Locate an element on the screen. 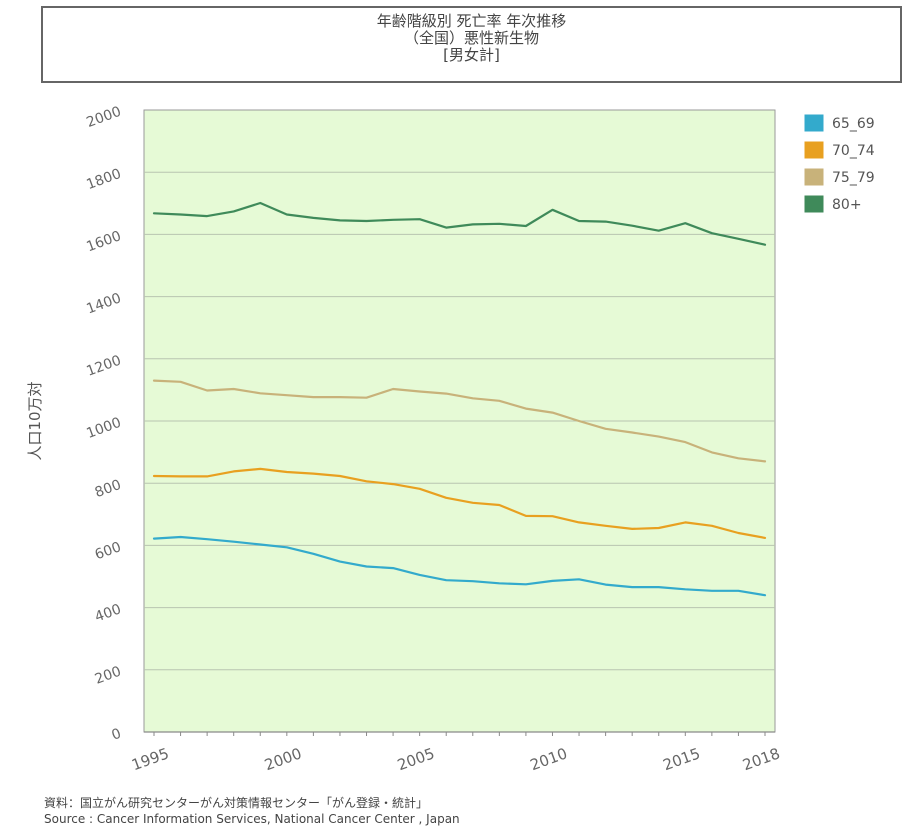 The height and width of the screenshot is (836, 903). y-tick-label: 2000 is located at coordinates (103, 117).